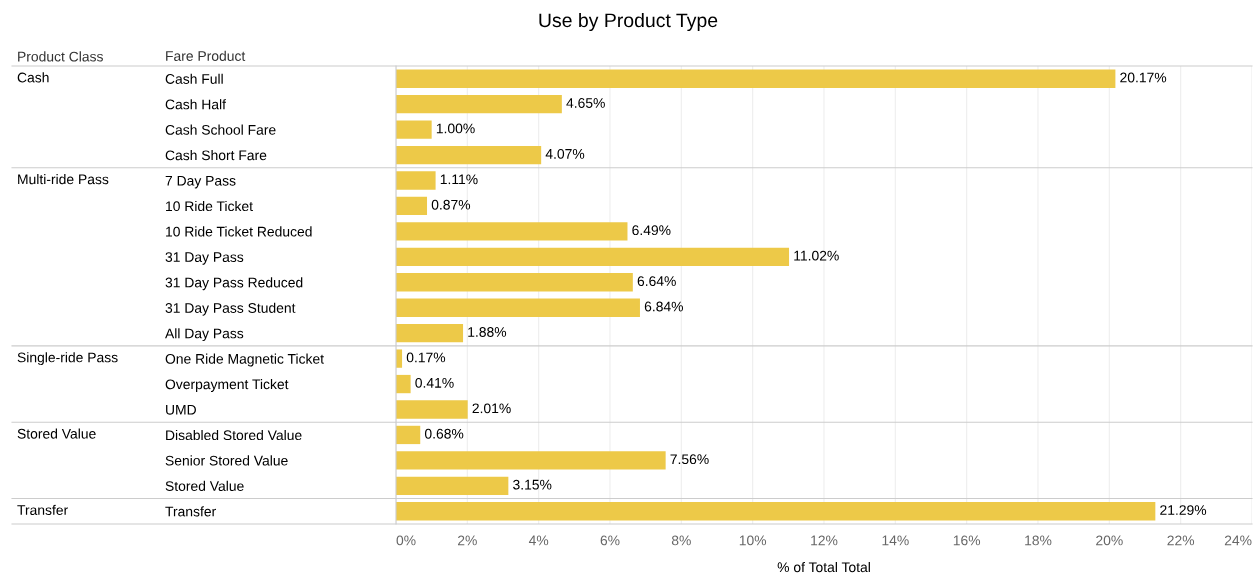 This screenshot has height=577, width=1256. Describe the element at coordinates (426, 357) in the screenshot. I see `data-label: 0.17%` at that location.